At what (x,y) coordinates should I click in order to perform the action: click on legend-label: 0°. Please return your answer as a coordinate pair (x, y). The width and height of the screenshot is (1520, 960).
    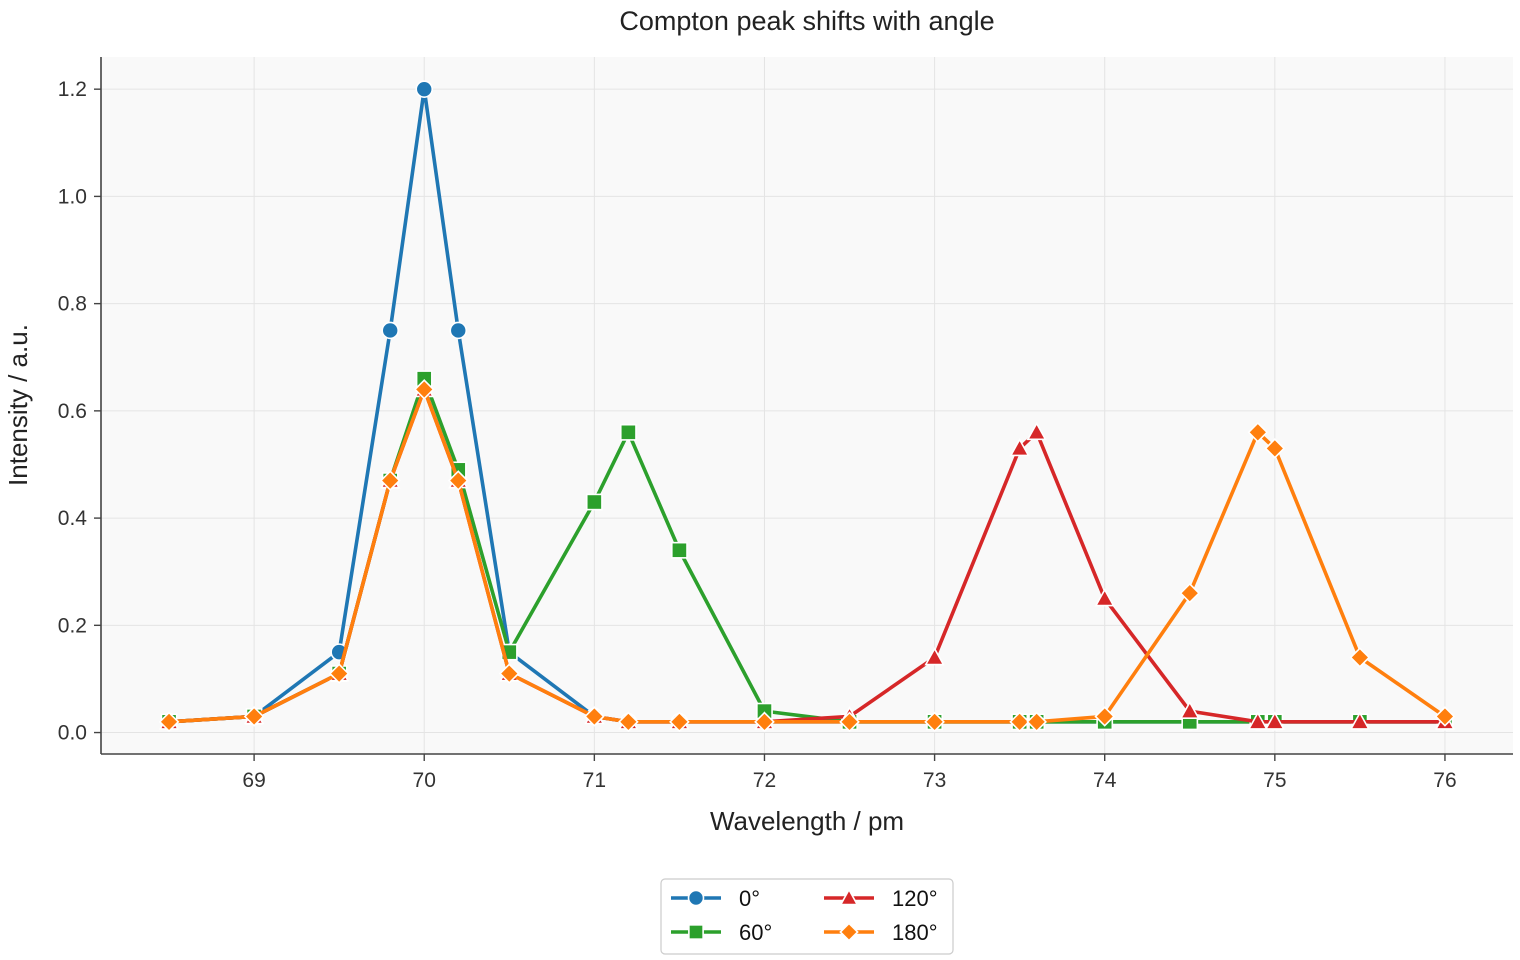
    Looking at the image, I should click on (749, 898).